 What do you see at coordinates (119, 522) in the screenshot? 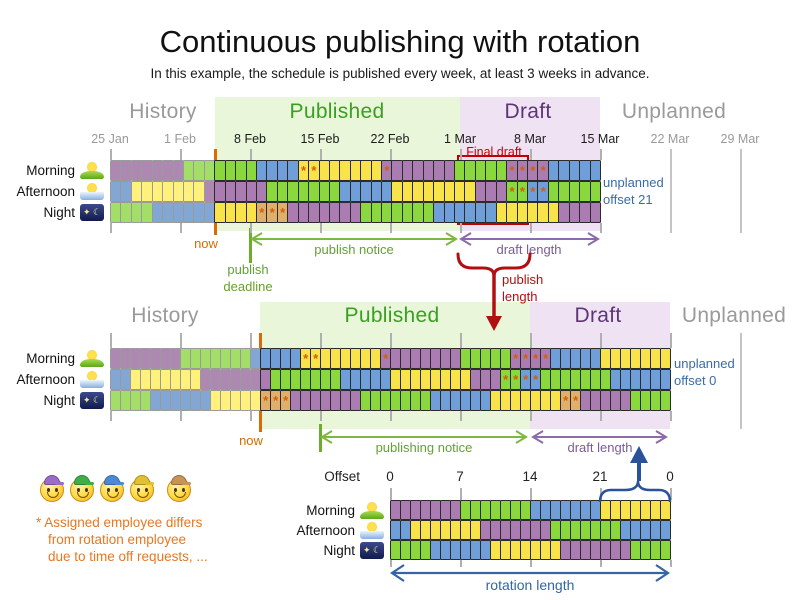
I see `footnote-line-1: * Assigned employee differs` at bounding box center [119, 522].